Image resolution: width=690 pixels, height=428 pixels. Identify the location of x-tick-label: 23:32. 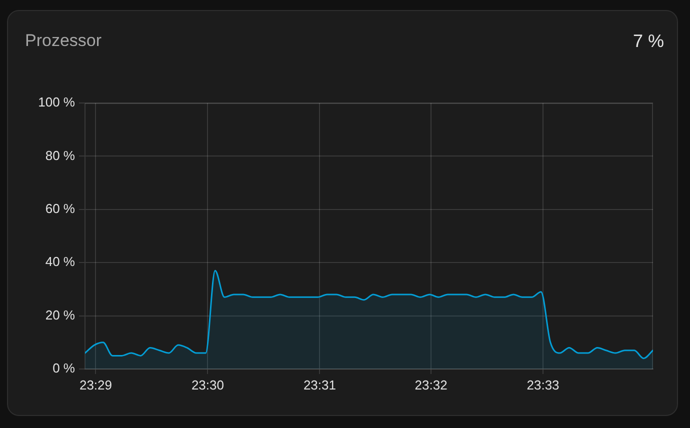
(431, 384).